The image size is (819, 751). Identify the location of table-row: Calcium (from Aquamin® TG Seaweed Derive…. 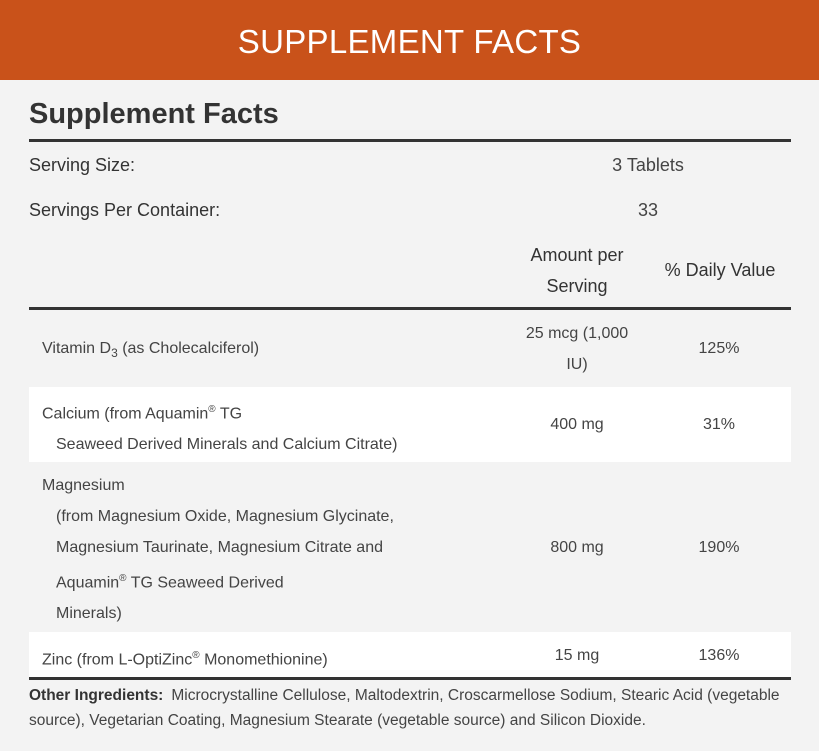
(410, 424).